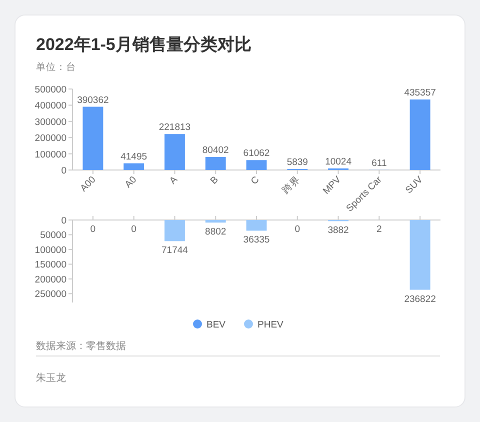 The height and width of the screenshot is (422, 480). What do you see at coordinates (88, 184) in the screenshot?
I see `x-tick-label: A00` at bounding box center [88, 184].